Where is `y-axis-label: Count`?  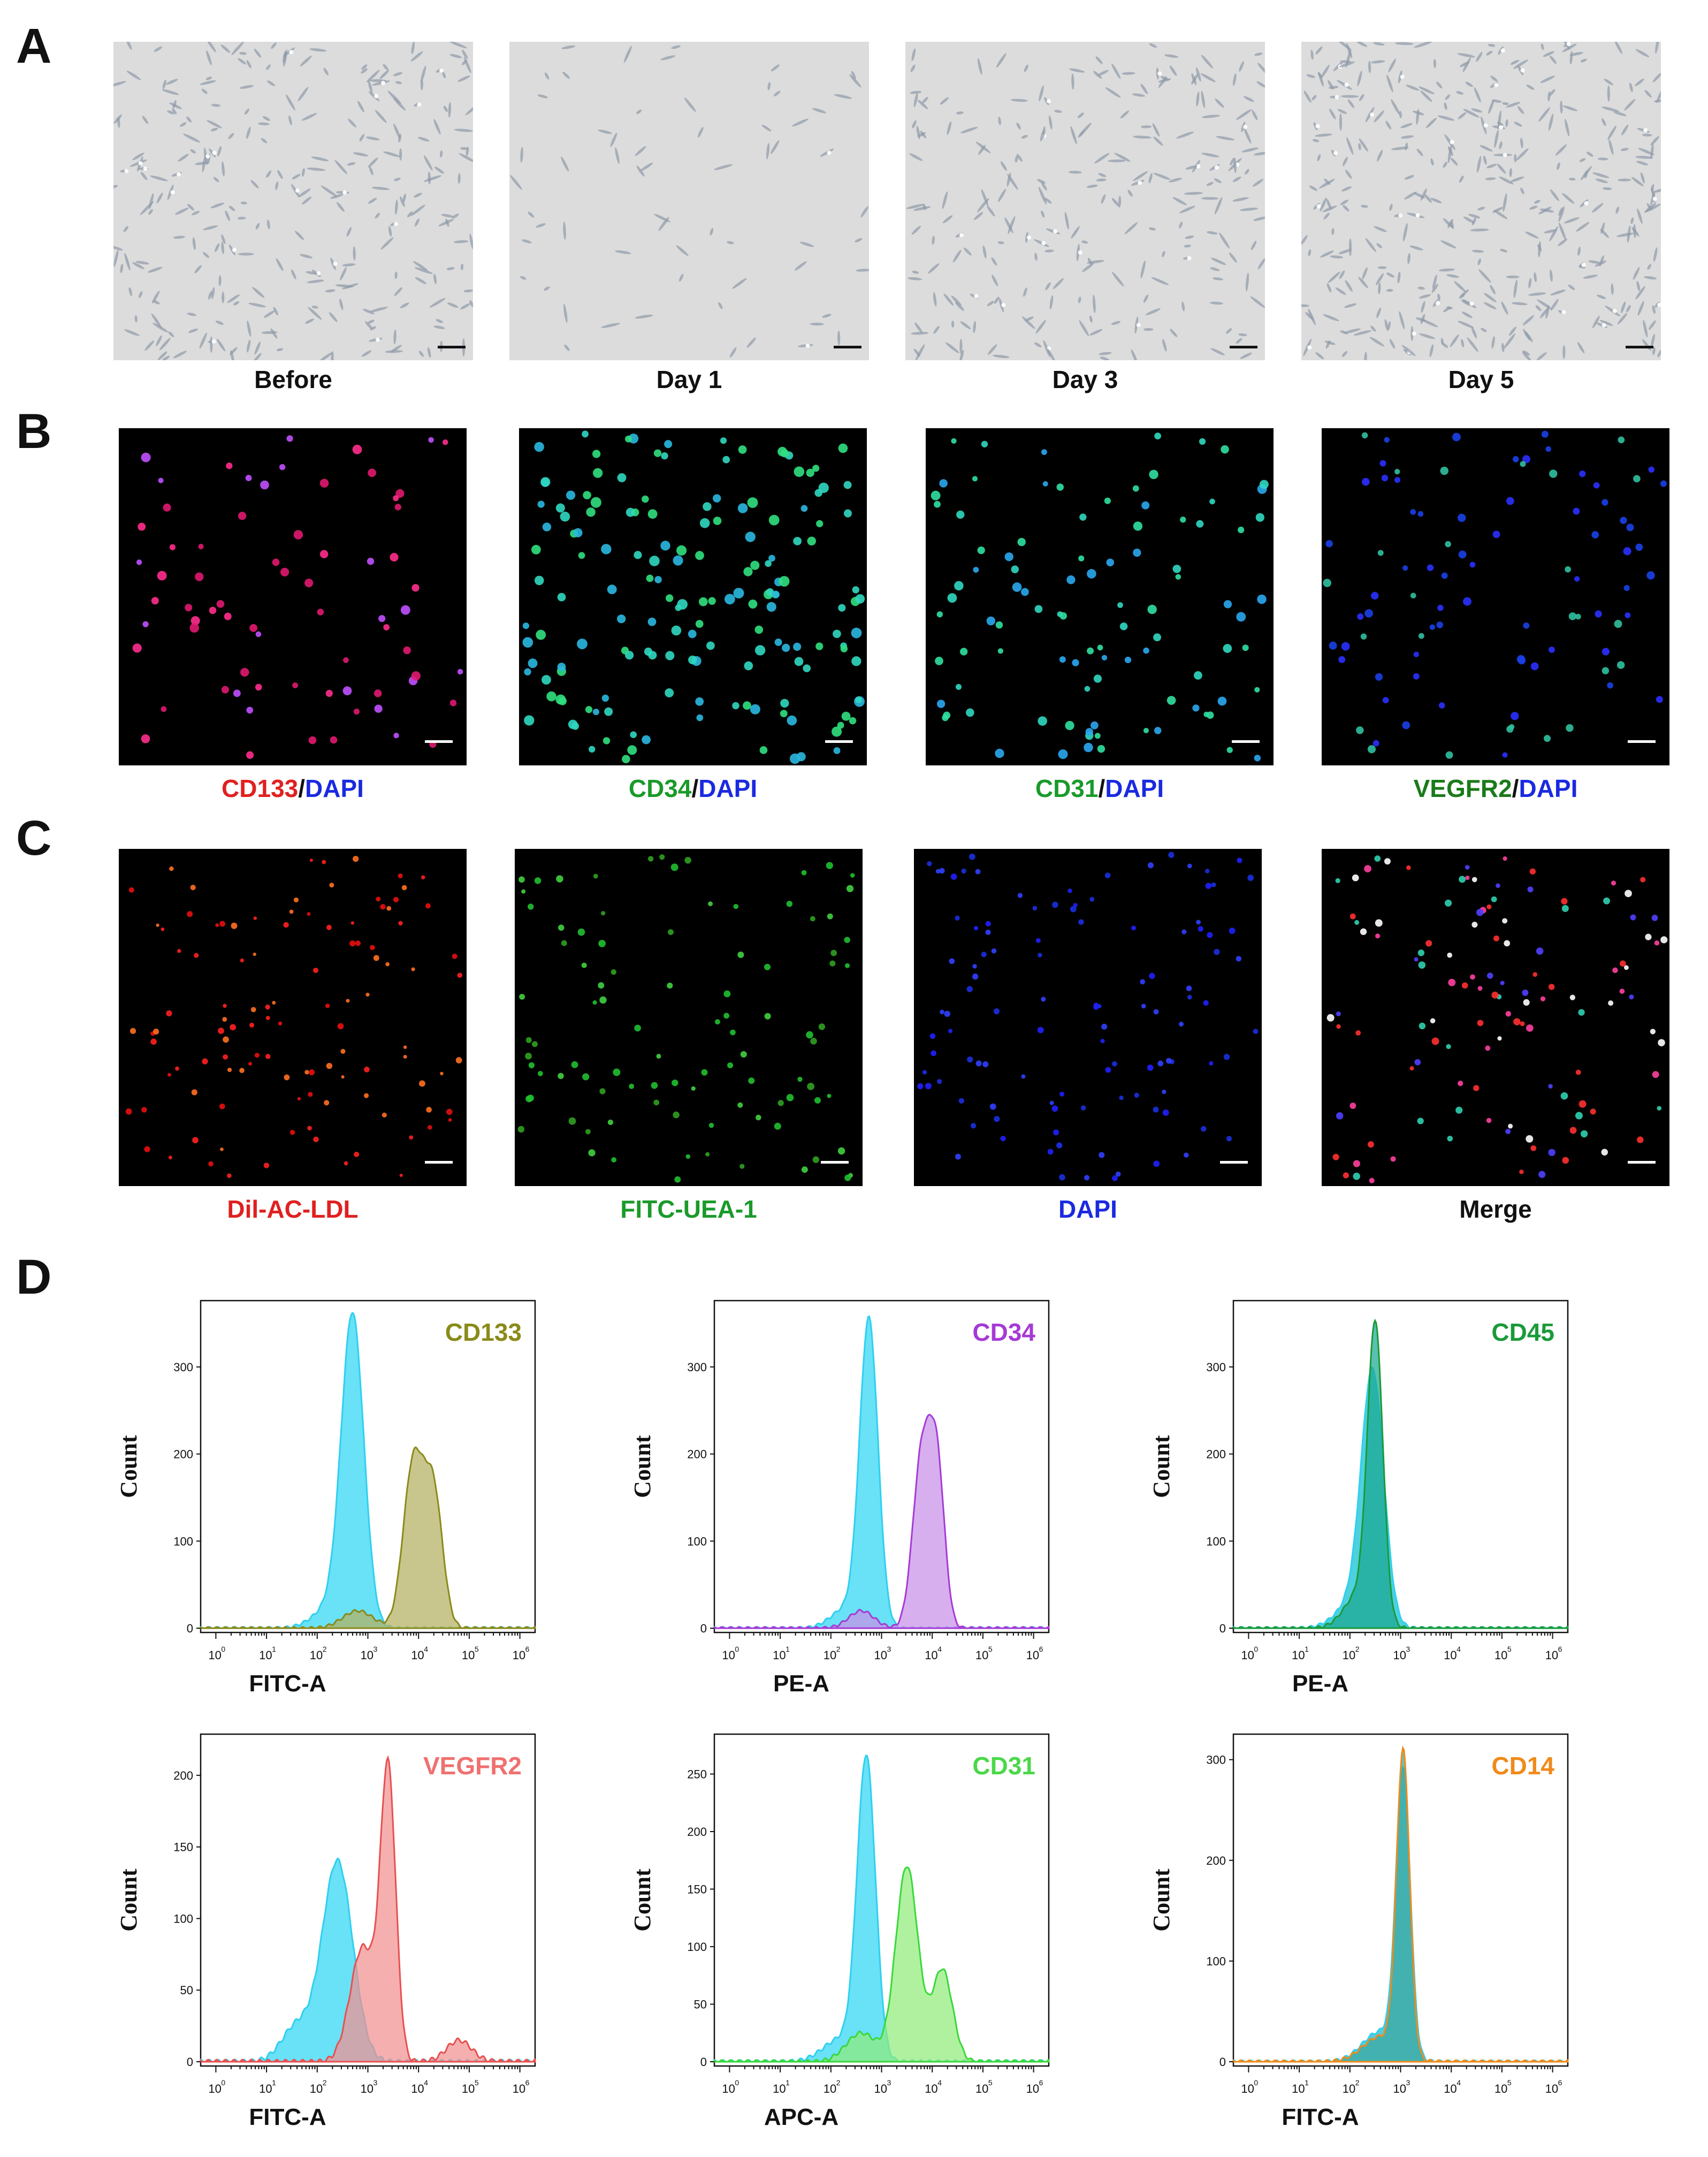 y-axis-label: Count is located at coordinates (1162, 1466).